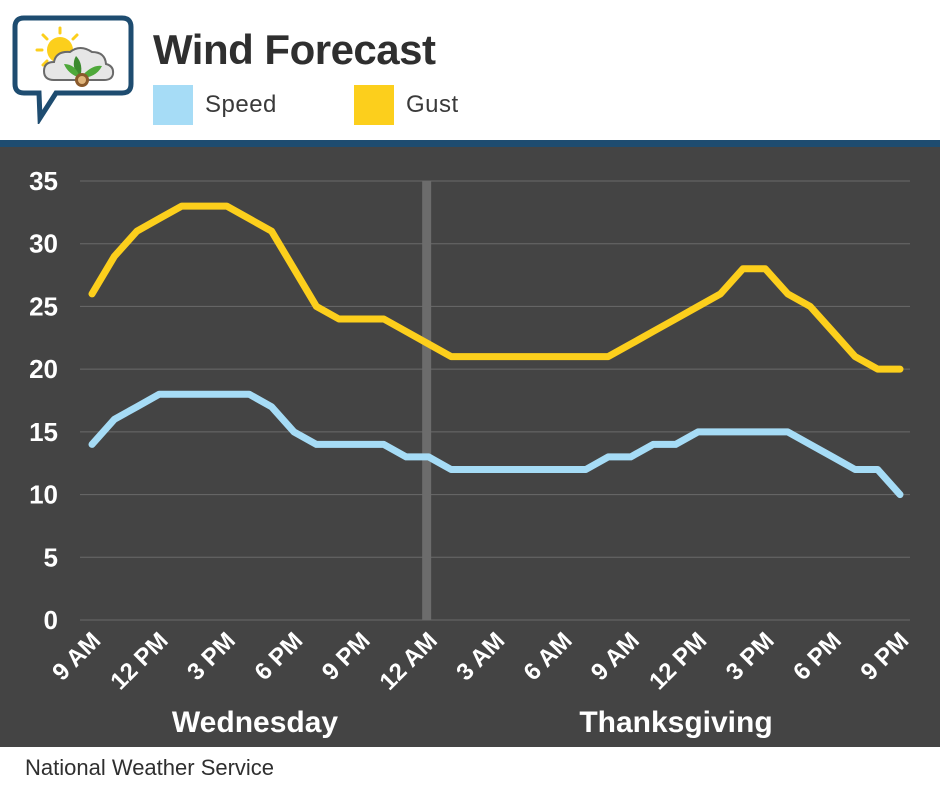  Describe the element at coordinates (43, 369) in the screenshot. I see `y-tick-label: 20` at that location.